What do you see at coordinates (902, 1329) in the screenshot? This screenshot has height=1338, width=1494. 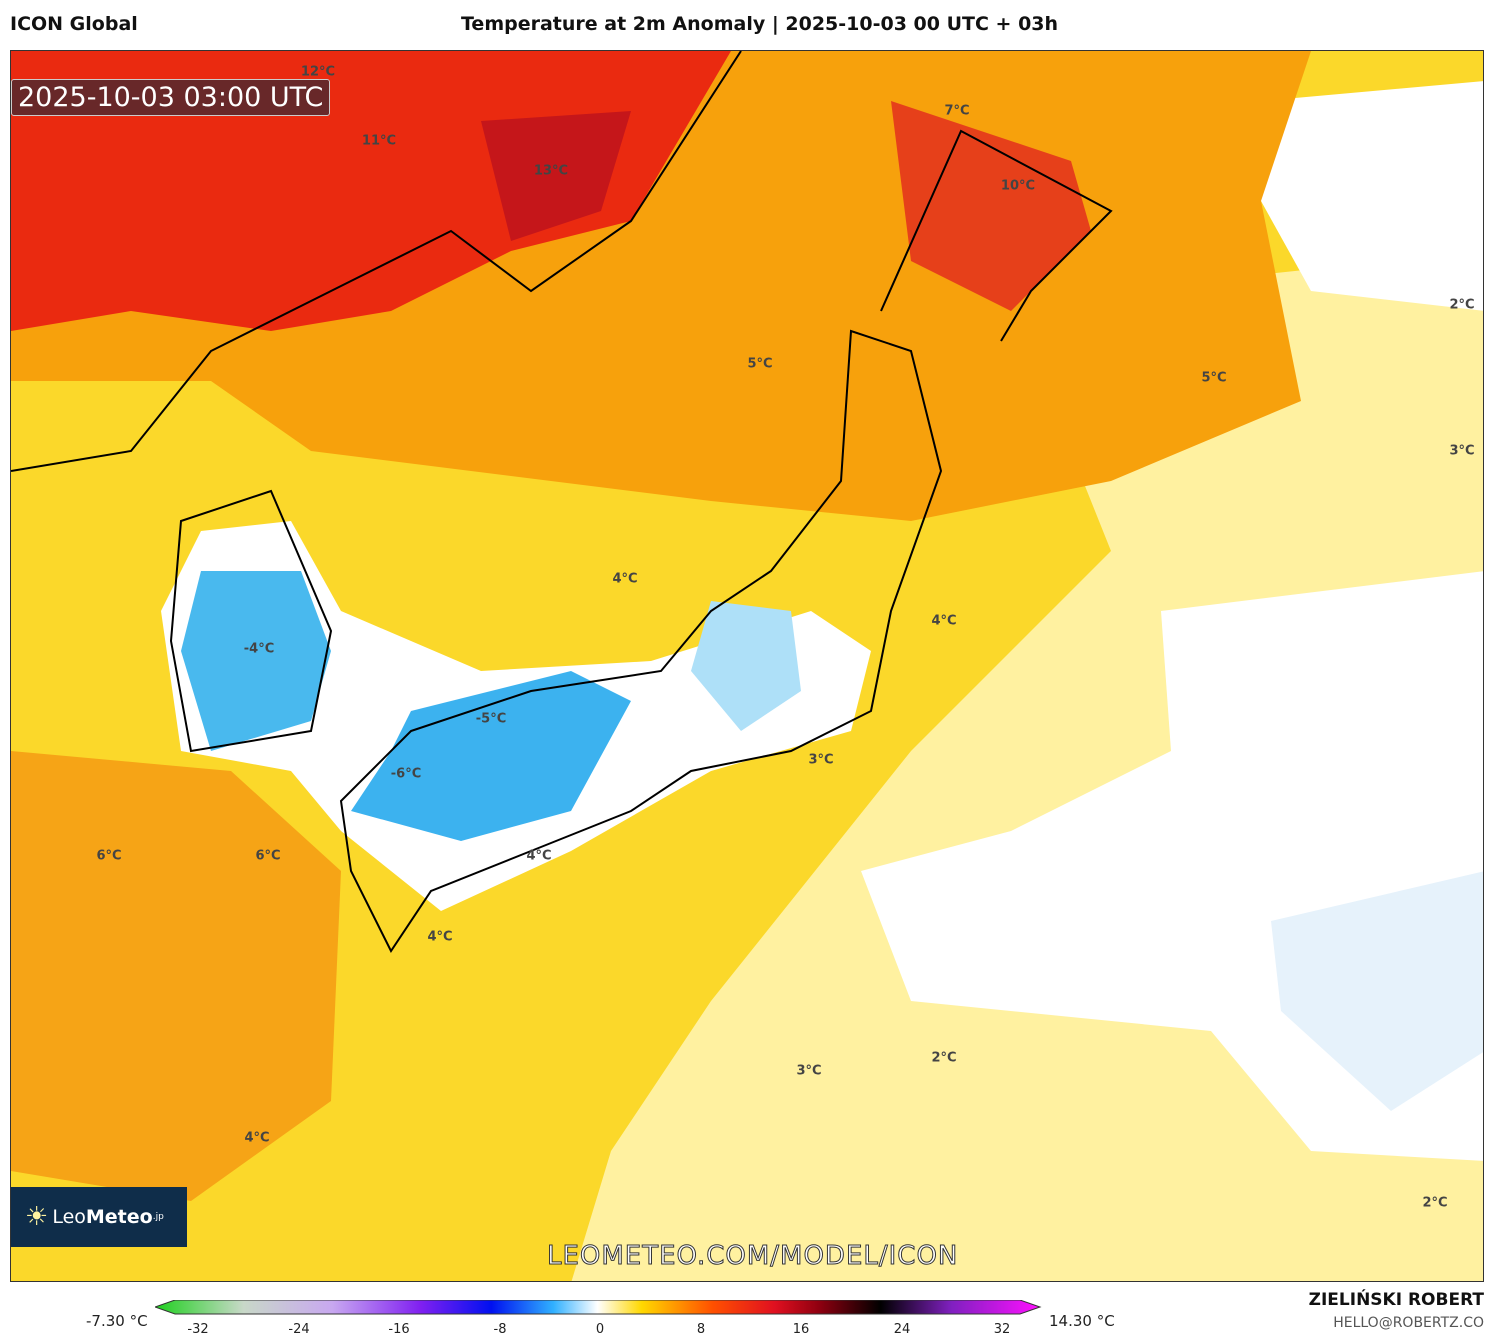 I see `colorbar-tick: 24` at bounding box center [902, 1329].